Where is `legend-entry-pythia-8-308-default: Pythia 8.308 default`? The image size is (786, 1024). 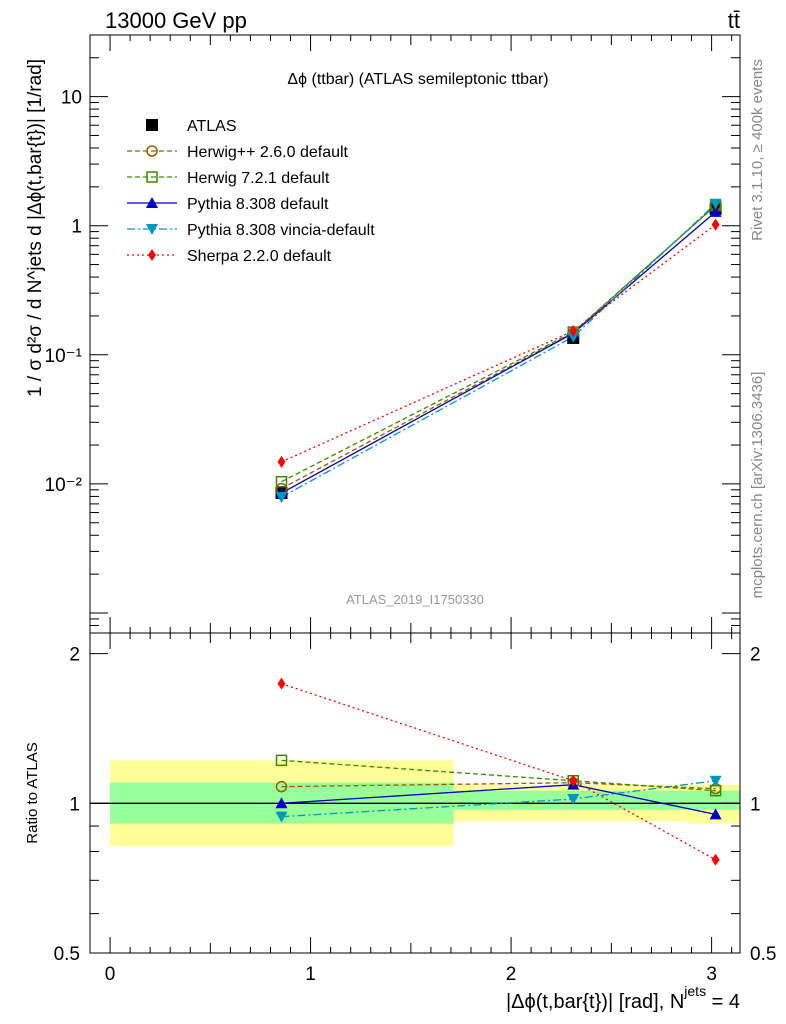
legend-entry-pythia-8-308-default: Pythia 8.308 default is located at coordinates (228, 204).